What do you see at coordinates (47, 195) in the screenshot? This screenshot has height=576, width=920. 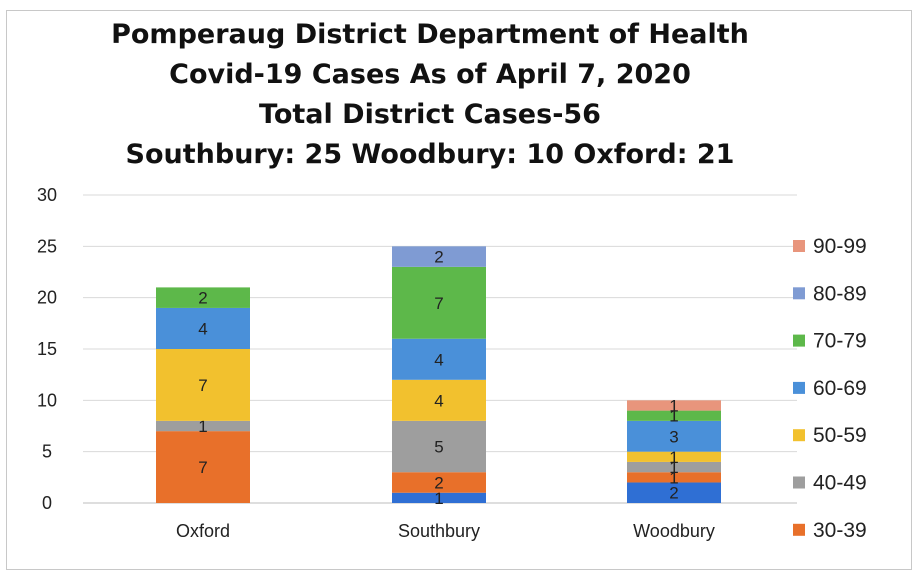 I see `y-tick-label: 30` at bounding box center [47, 195].